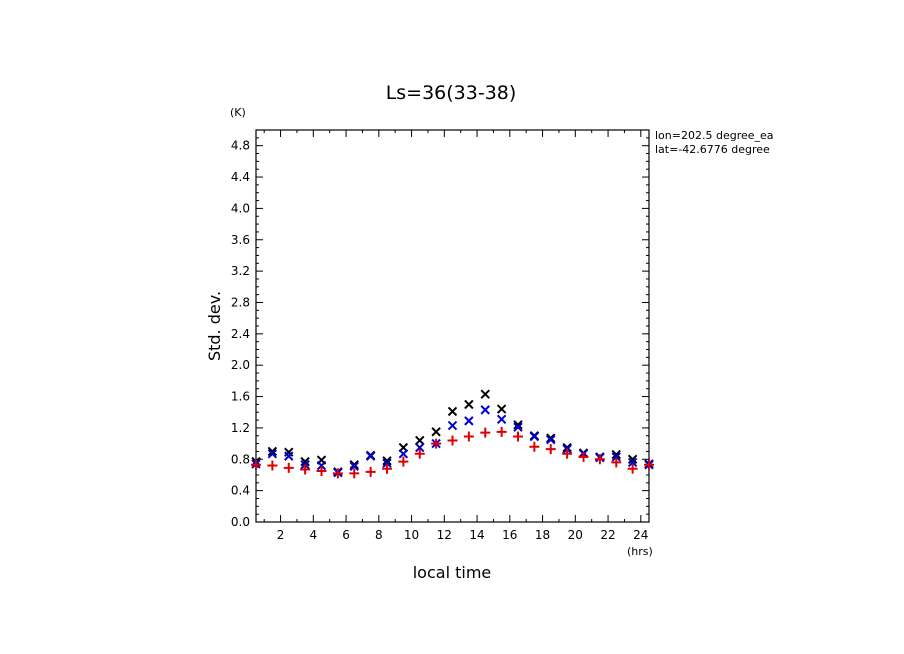 The image size is (904, 654). What do you see at coordinates (240, 146) in the screenshot?
I see `y-tick-label: 4.8` at bounding box center [240, 146].